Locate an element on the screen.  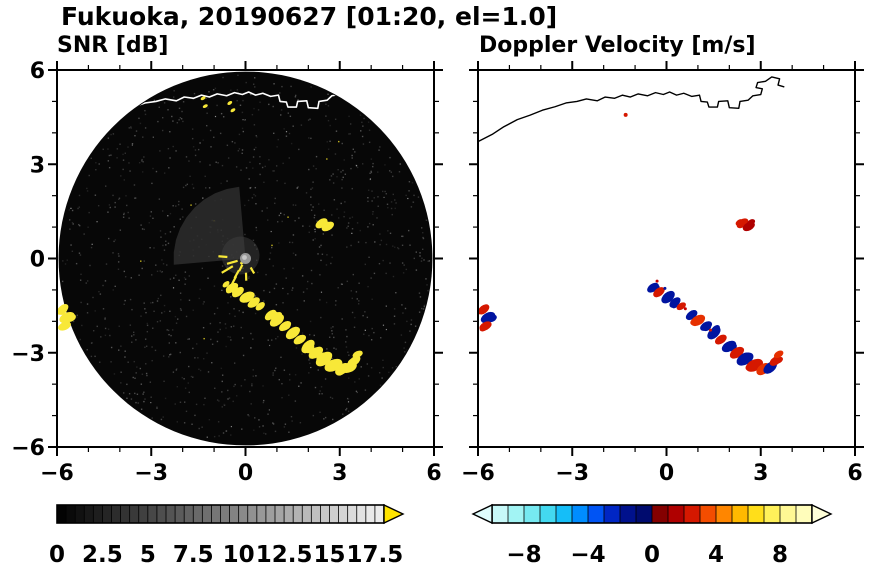
svg-text: −8 is located at coordinates (523, 555).